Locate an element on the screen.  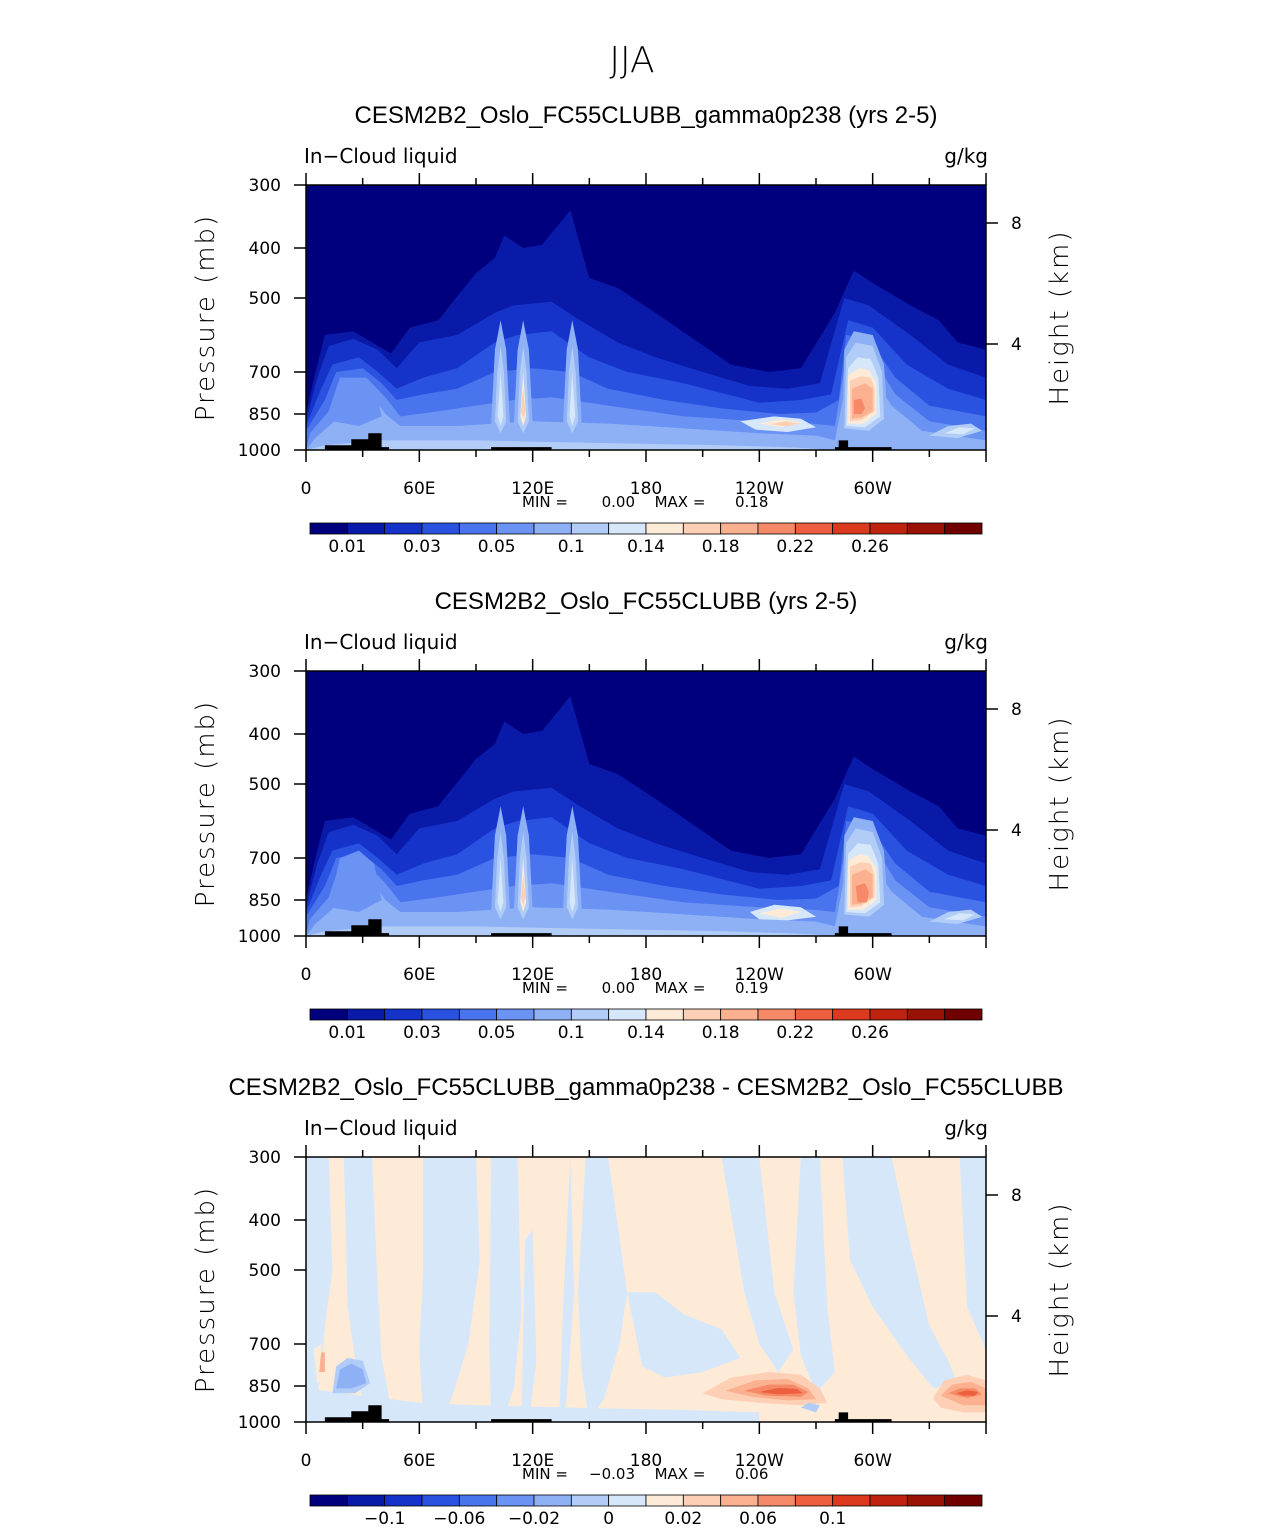
max-label: MAX = is located at coordinates (680, 1474).